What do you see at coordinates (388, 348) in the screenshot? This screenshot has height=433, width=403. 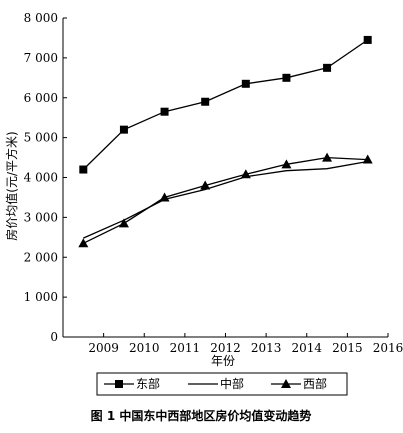 I see `x-tick-label: 2016` at bounding box center [388, 348].